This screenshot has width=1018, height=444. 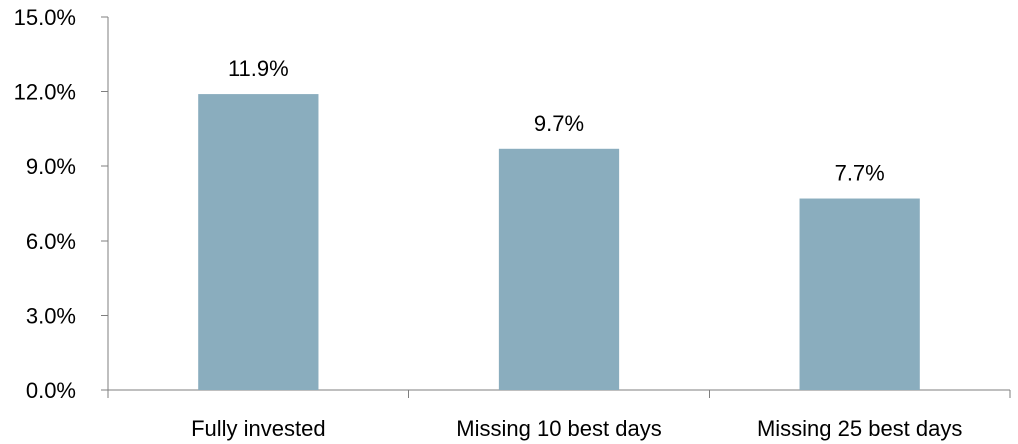 What do you see at coordinates (51, 315) in the screenshot?
I see `y-tick-label: 3.0%` at bounding box center [51, 315].